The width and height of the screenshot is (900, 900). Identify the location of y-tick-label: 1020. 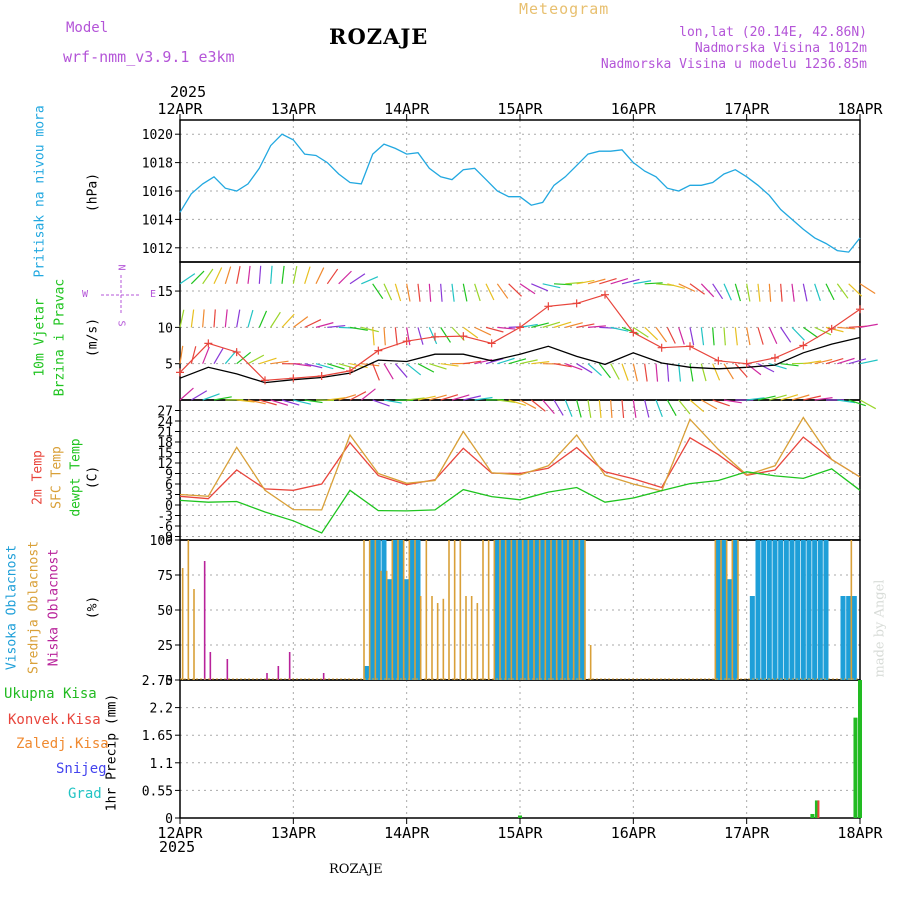
(157, 135).